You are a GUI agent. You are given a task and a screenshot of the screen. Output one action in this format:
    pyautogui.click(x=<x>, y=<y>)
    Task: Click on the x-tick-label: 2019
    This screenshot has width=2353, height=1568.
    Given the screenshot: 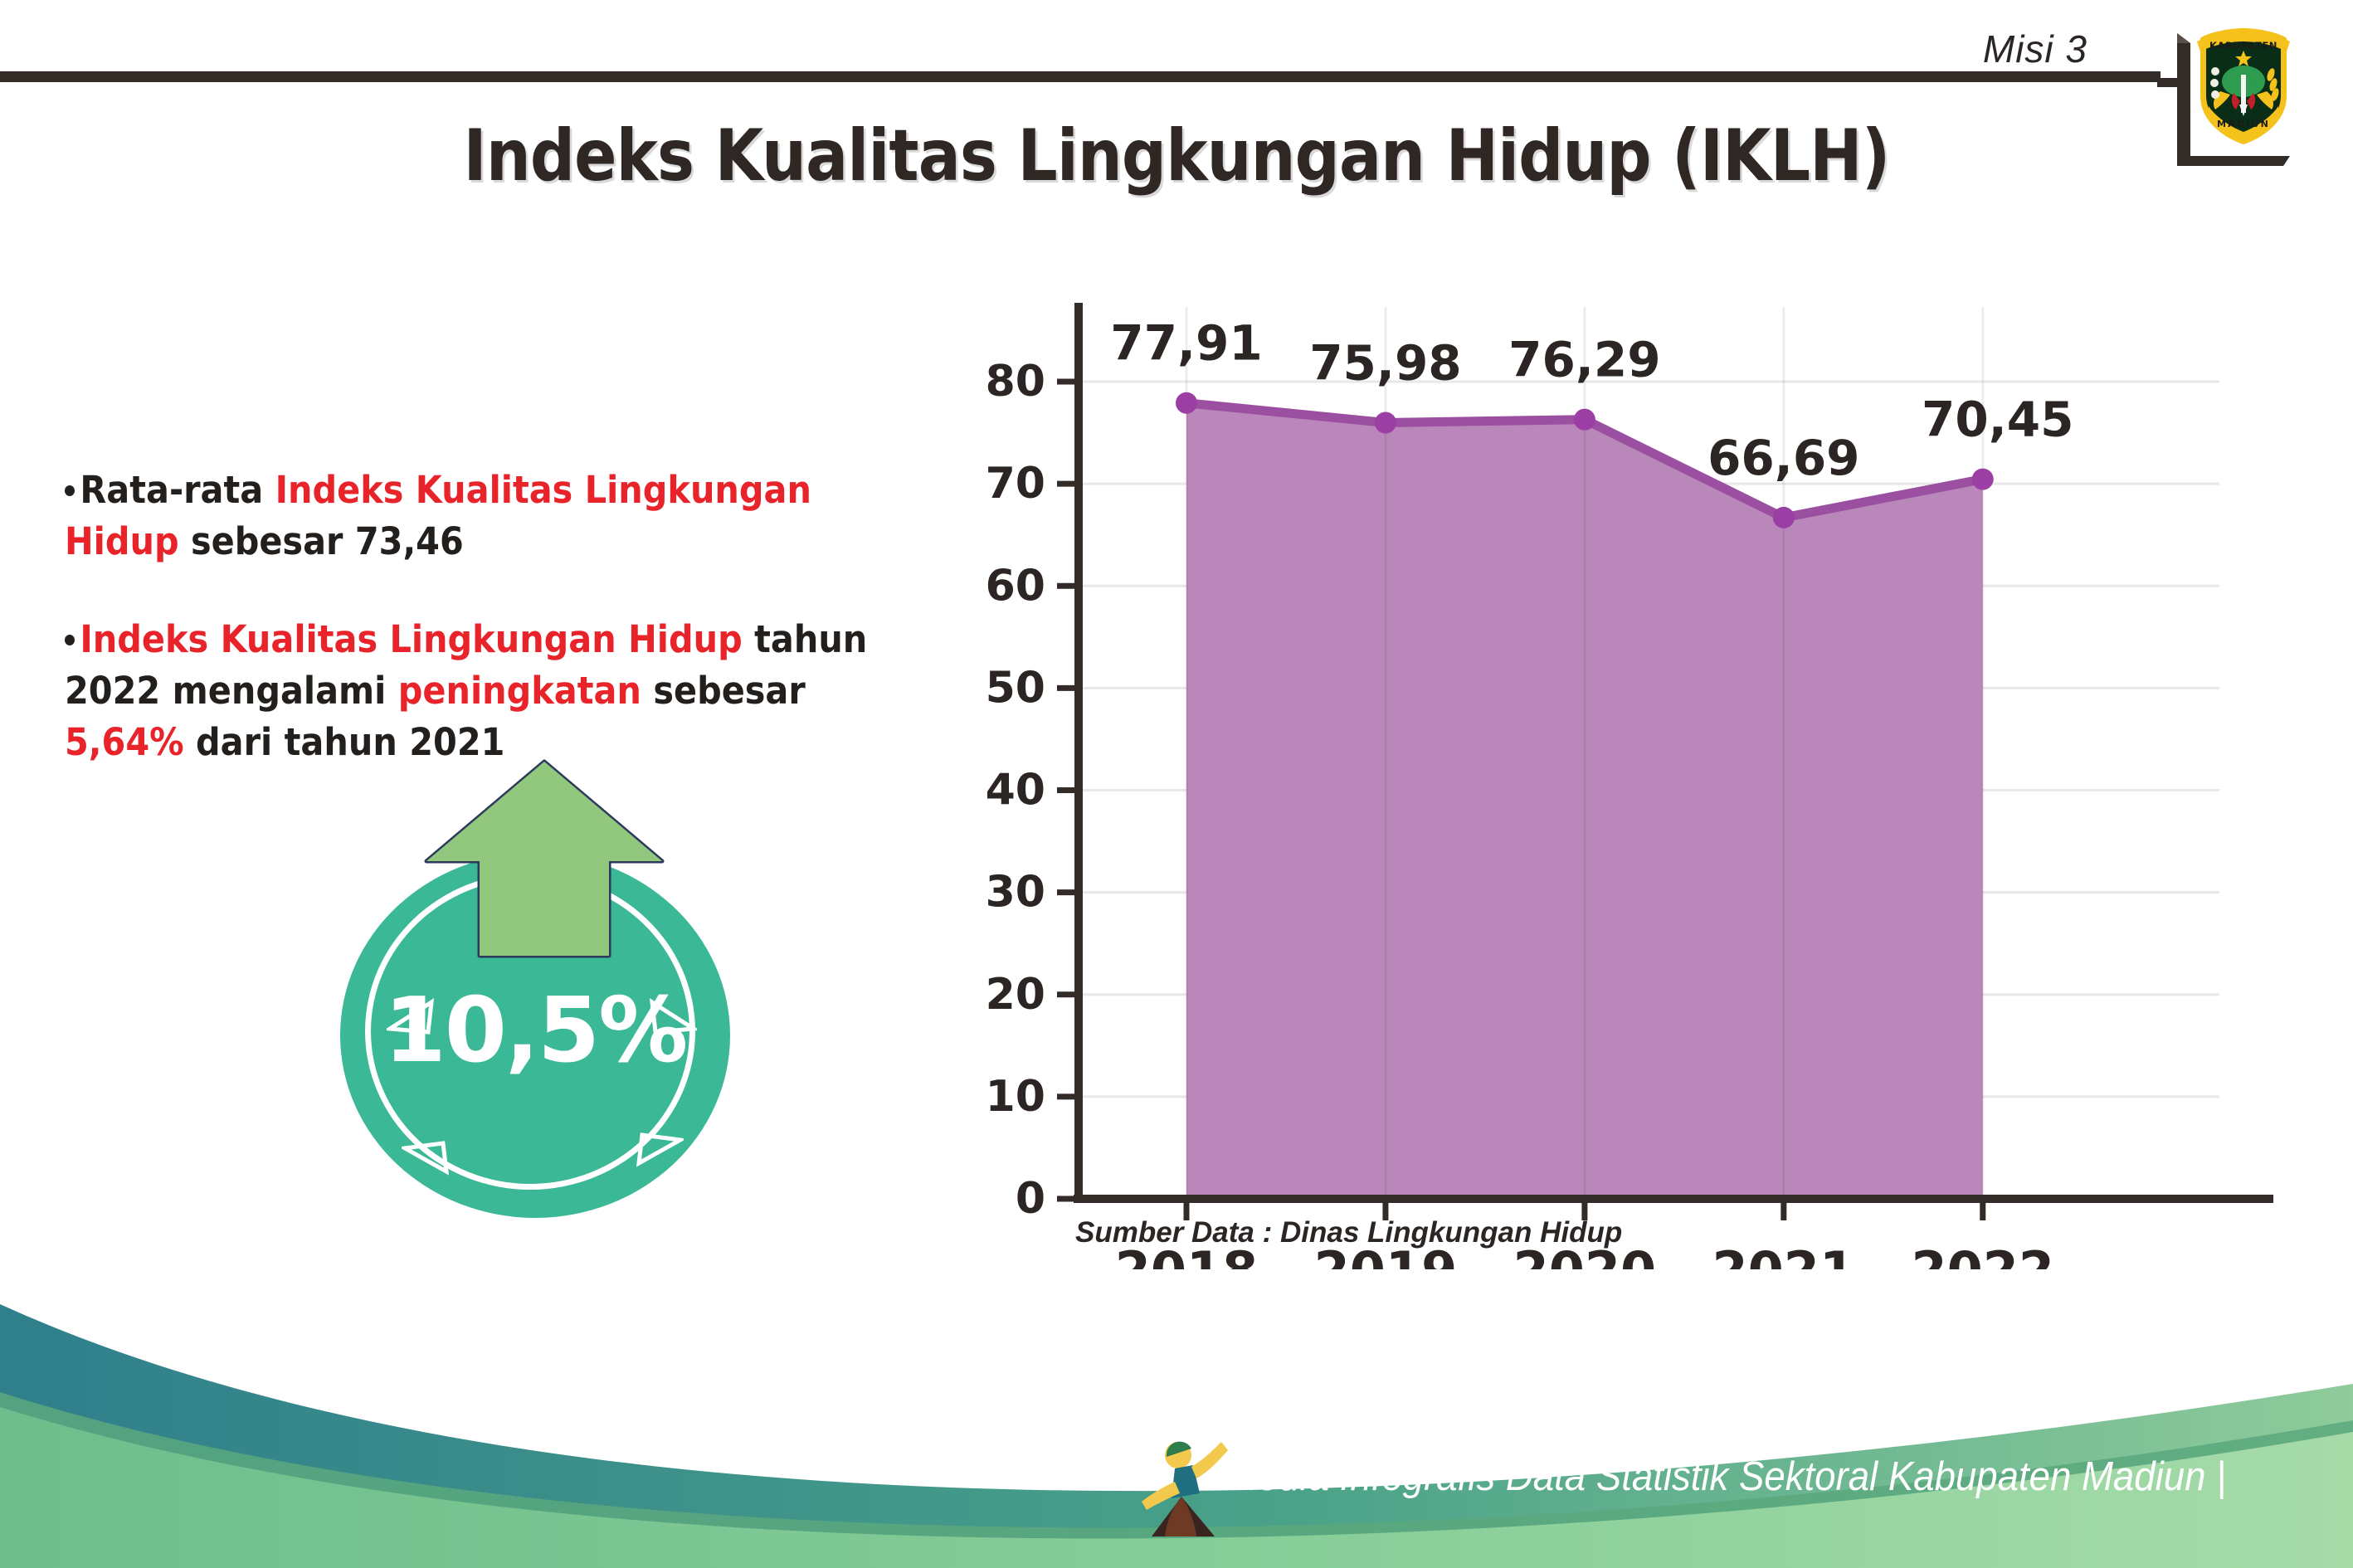 What is the action you would take?
    pyautogui.click(x=1386, y=1254)
    